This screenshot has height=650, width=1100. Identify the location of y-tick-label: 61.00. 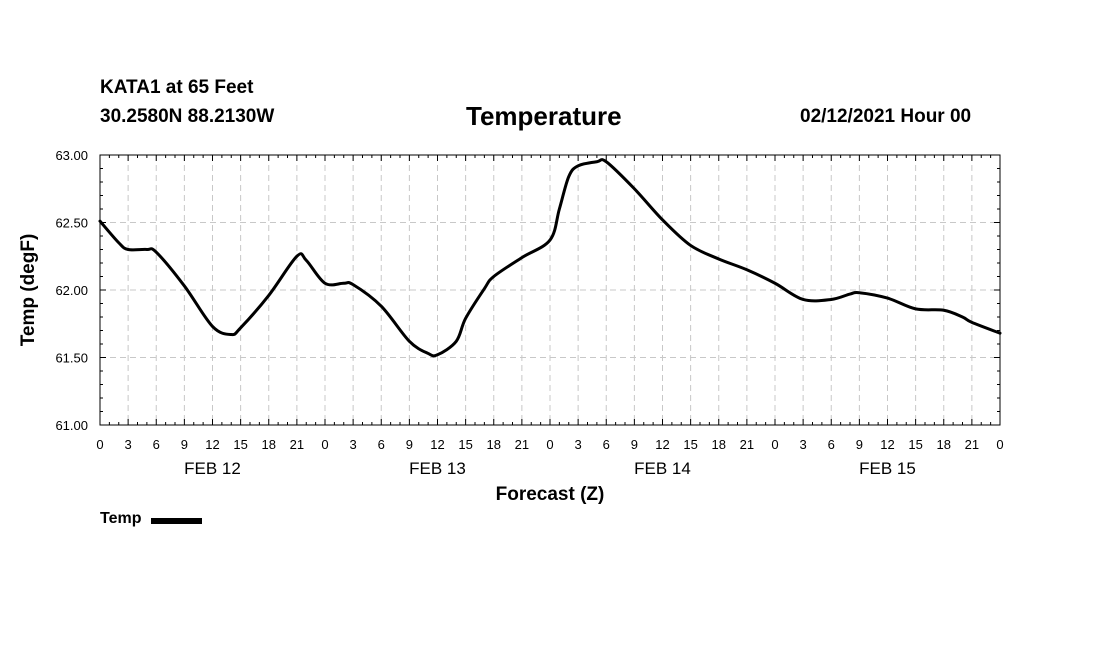
(71, 425).